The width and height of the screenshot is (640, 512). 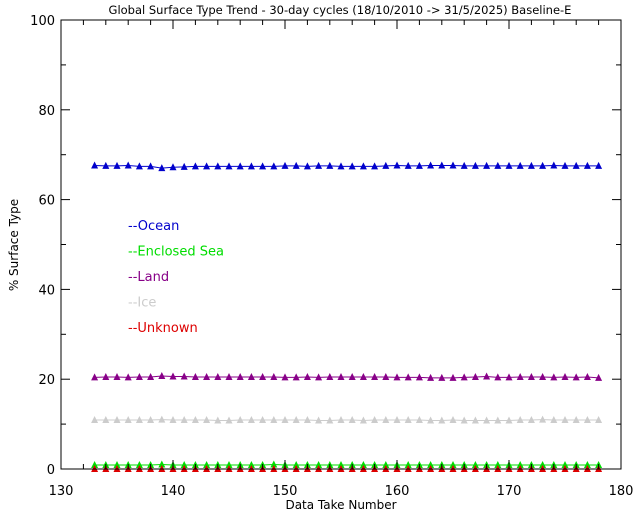 I want to click on y-axis-label: % Surface Type, so click(x=14, y=245).